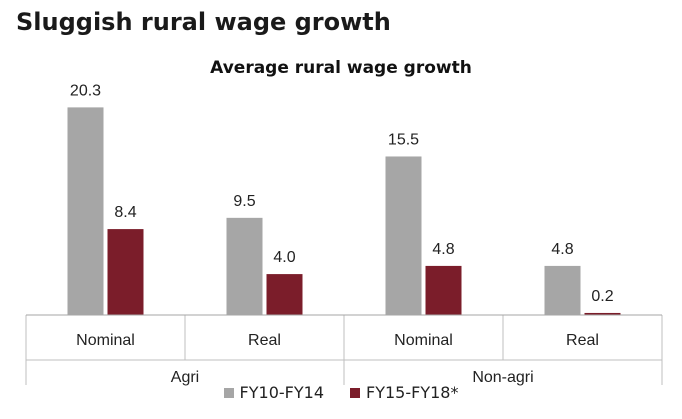 The width and height of the screenshot is (682, 419). Describe the element at coordinates (423, 340) in the screenshot. I see `category-label-2: Nominal` at that location.